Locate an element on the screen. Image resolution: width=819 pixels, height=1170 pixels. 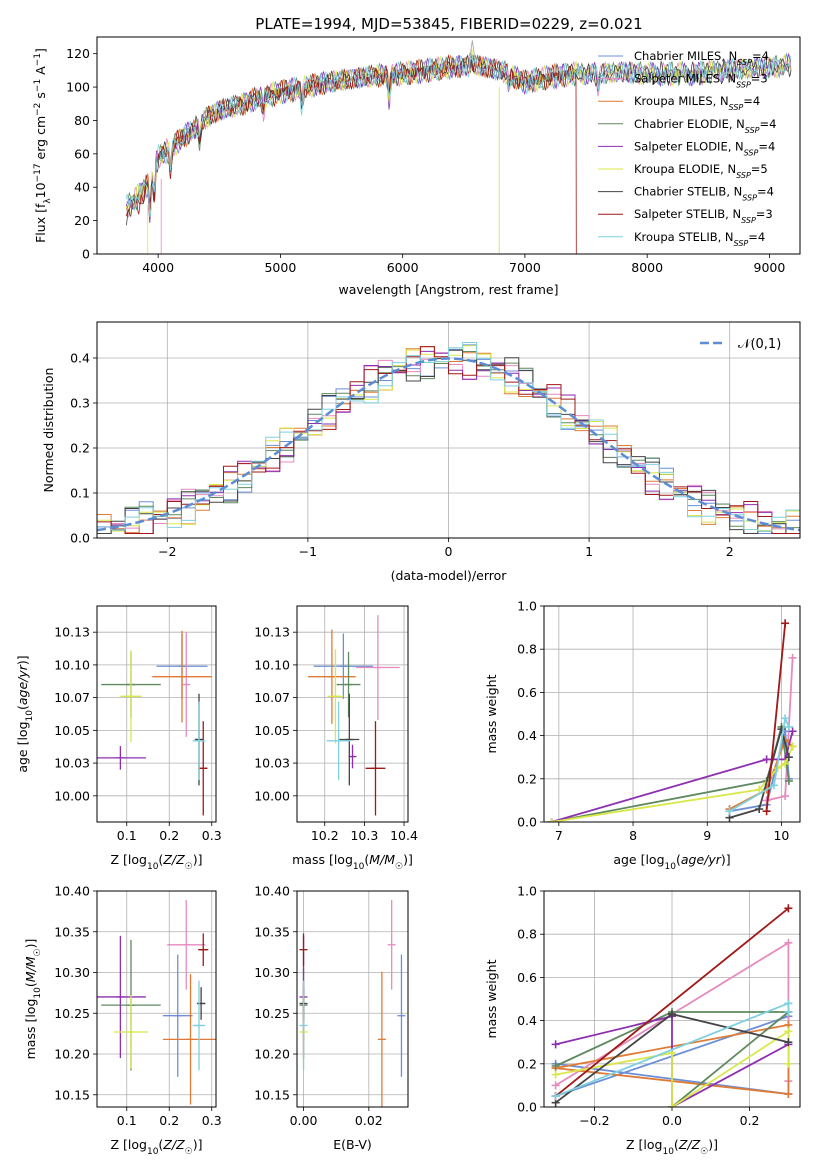
y-tick-label: 0.4 is located at coordinates (527, 1020).